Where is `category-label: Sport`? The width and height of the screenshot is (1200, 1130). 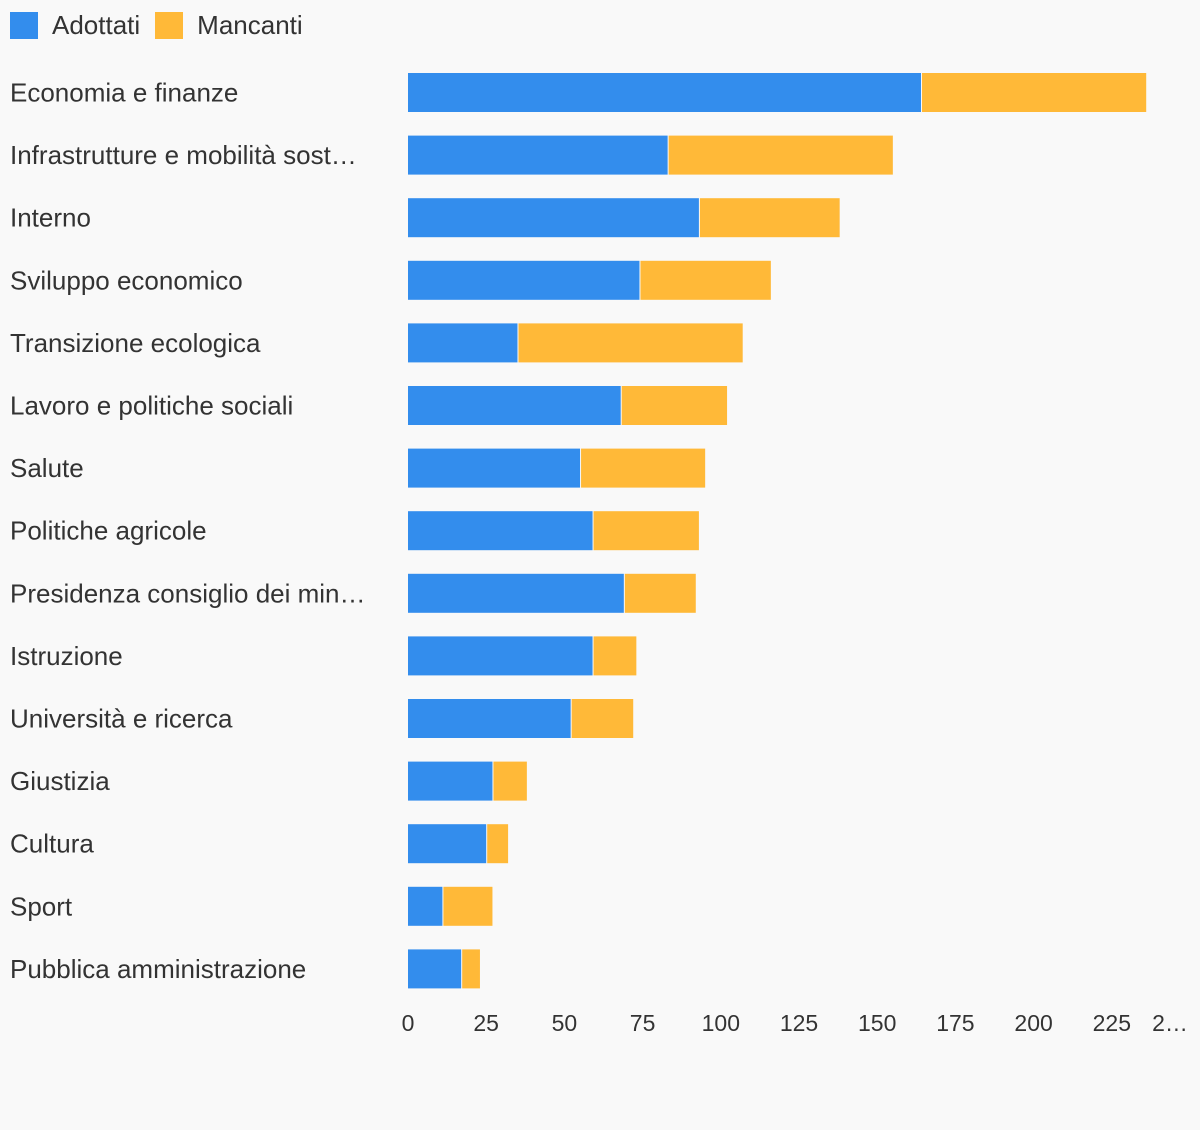 category-label: Sport is located at coordinates (41, 906).